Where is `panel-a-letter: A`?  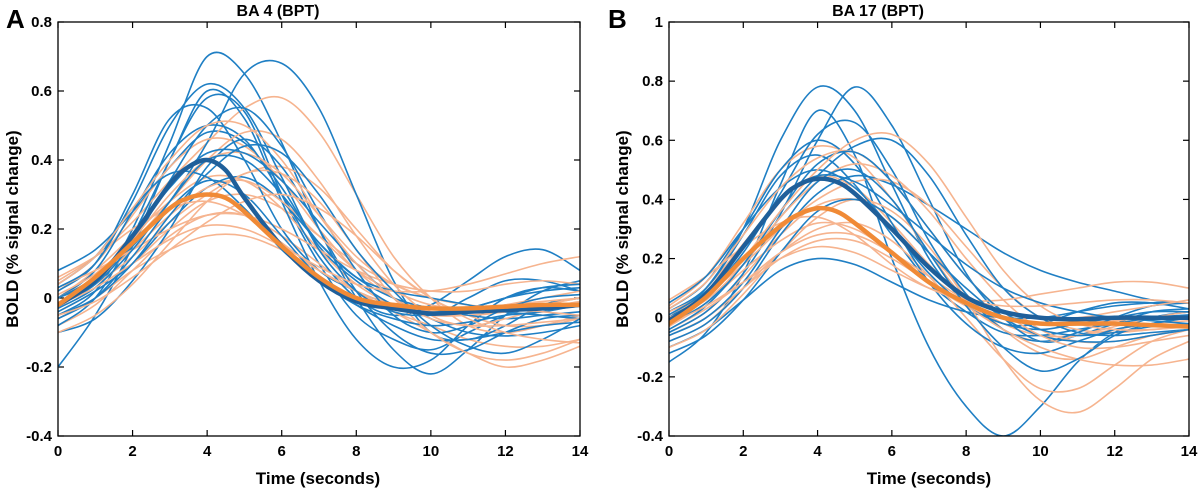 panel-a-letter: A is located at coordinates (15, 19).